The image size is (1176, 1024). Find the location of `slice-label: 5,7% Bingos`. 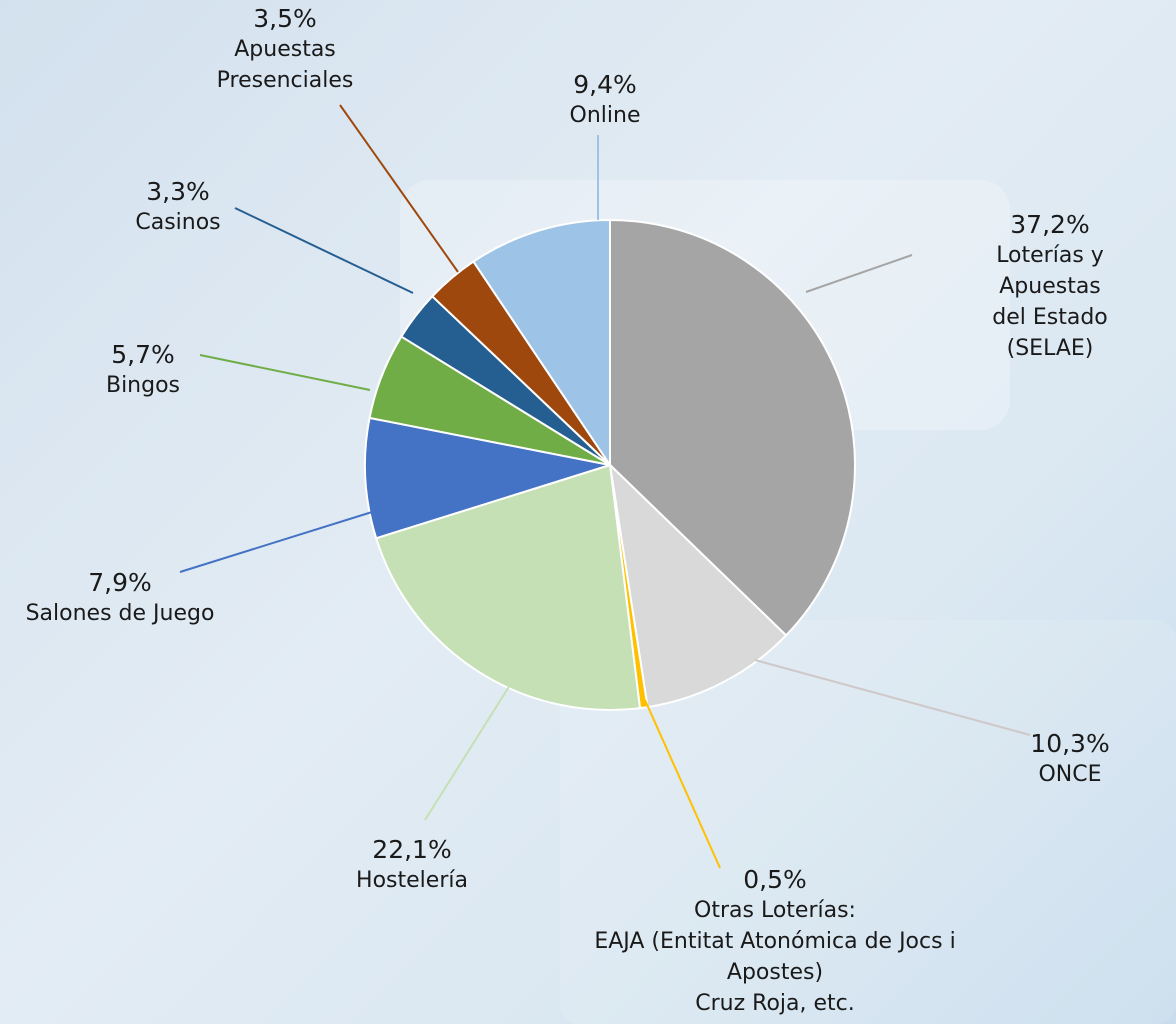

slice-label: 5,7% Bingos is located at coordinates (143, 370).